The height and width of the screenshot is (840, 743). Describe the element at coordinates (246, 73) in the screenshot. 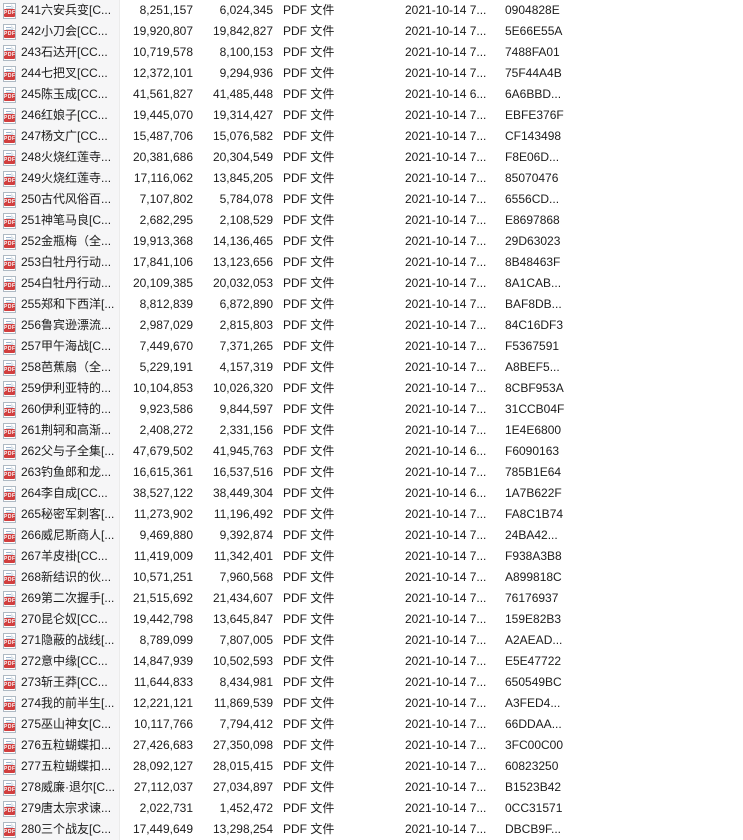

I see `file-packed-size: 9,294,936` at that location.